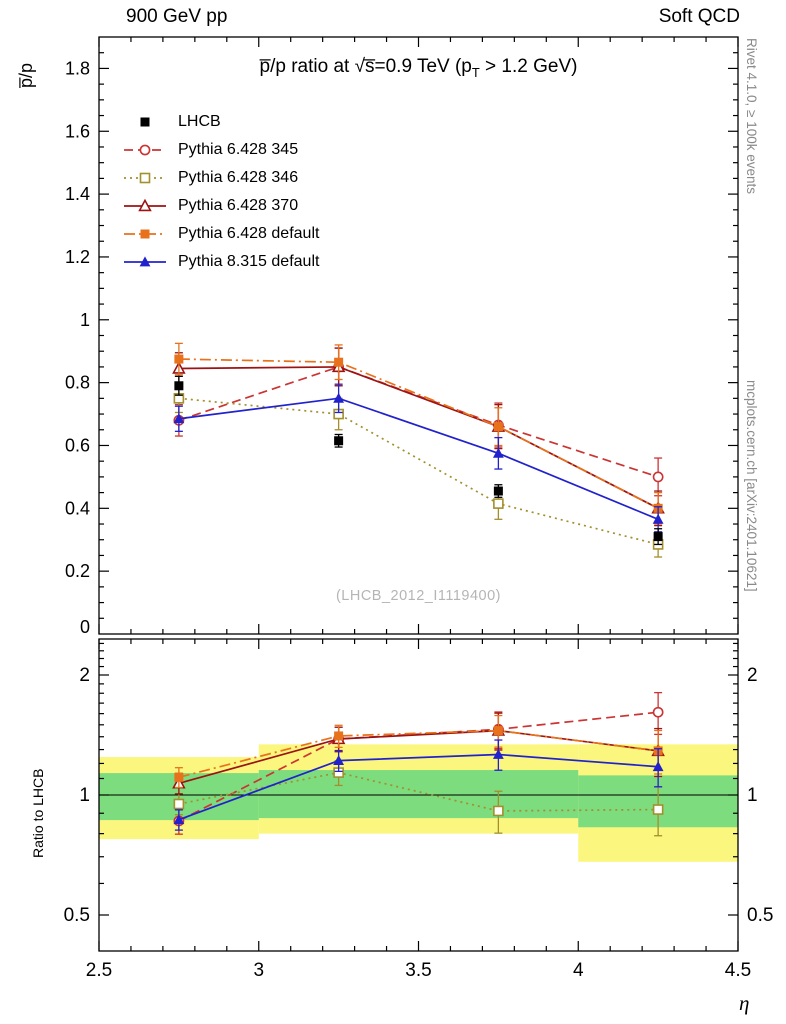  Describe the element at coordinates (77, 445) in the screenshot. I see `svg-text: 0.6` at that location.